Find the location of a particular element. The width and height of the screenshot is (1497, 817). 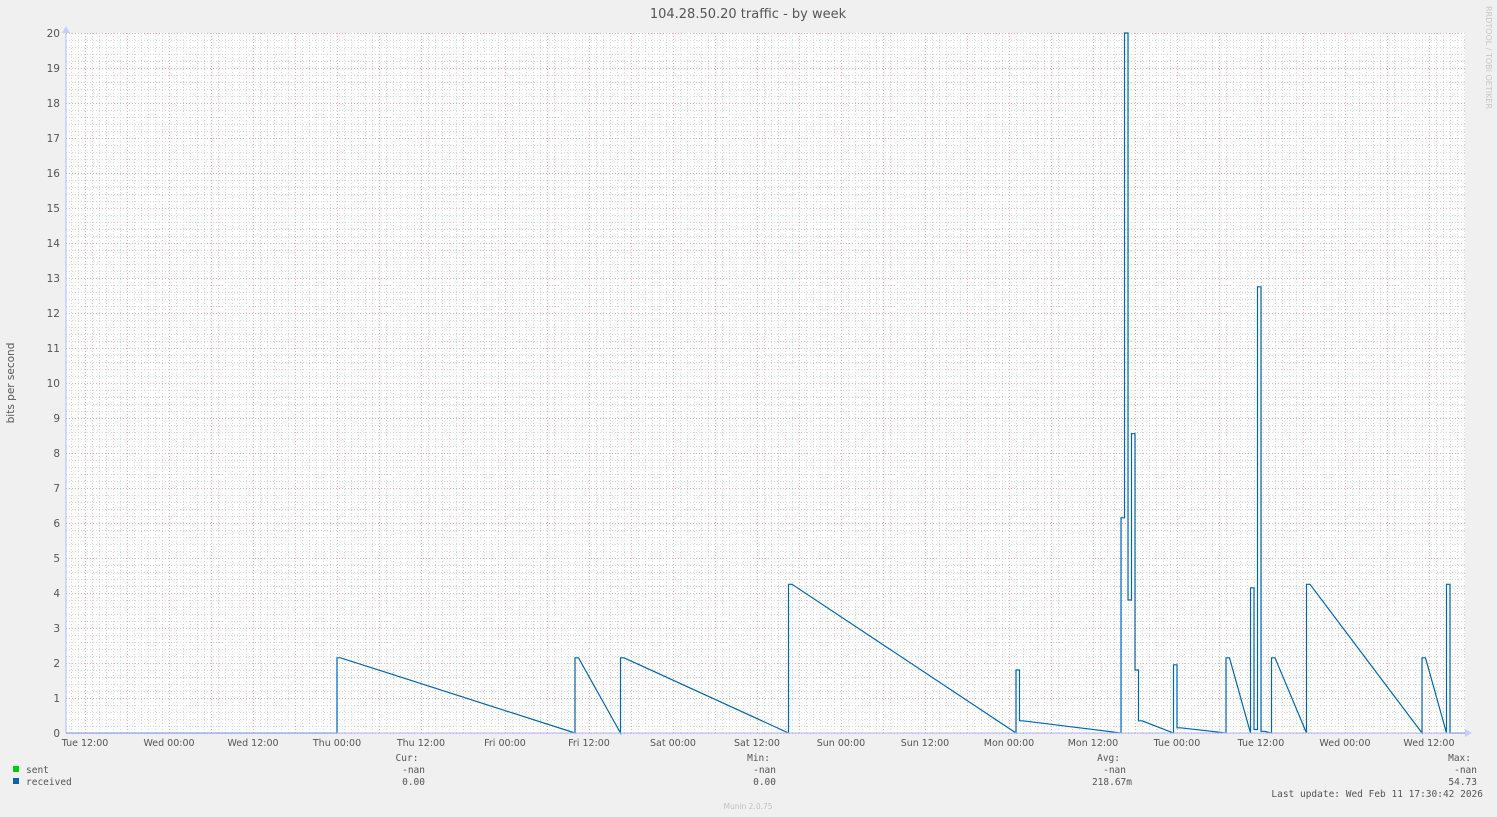

x-tick-label: Fri 00:00 is located at coordinates (505, 743).